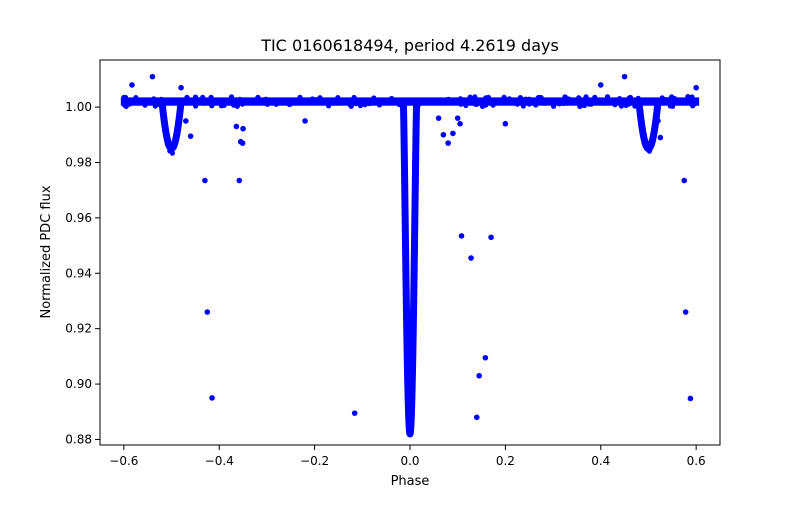 This screenshot has width=800, height=505. Describe the element at coordinates (171, 125) in the screenshot. I see `secondary-eclipse-trace` at that location.